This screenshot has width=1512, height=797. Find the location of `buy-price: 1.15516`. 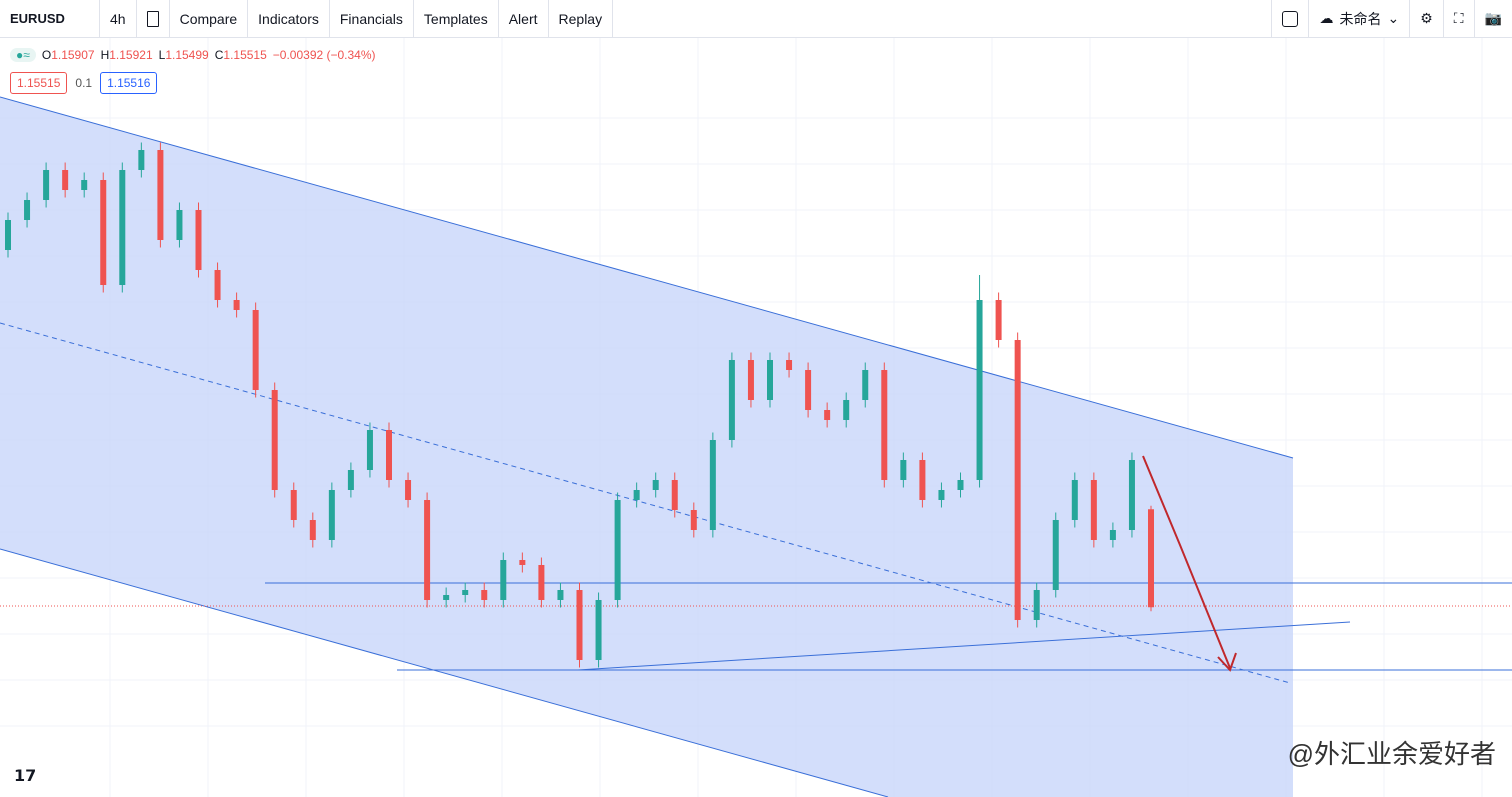

buy-price: 1.15516 is located at coordinates (129, 83).